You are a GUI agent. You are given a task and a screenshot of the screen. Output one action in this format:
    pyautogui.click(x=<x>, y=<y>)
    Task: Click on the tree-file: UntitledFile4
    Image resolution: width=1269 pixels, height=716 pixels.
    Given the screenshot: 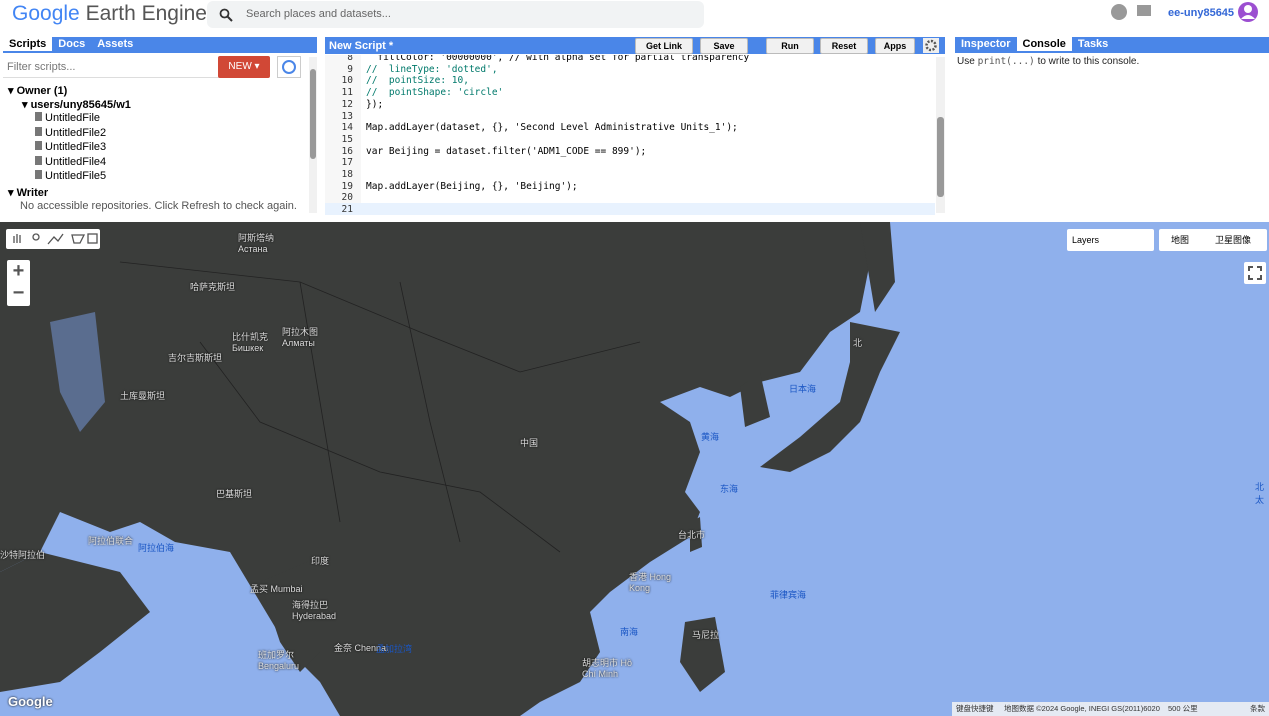 What is the action you would take?
    pyautogui.click(x=70, y=161)
    